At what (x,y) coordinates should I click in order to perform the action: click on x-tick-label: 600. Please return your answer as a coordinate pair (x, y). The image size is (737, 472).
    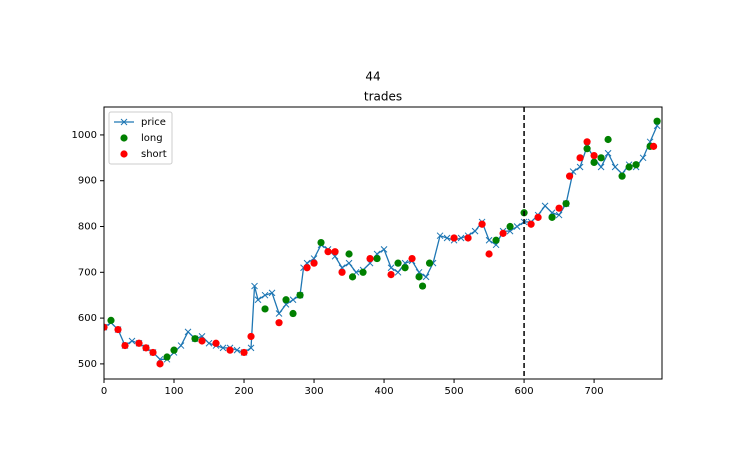
    Looking at the image, I should click on (524, 391).